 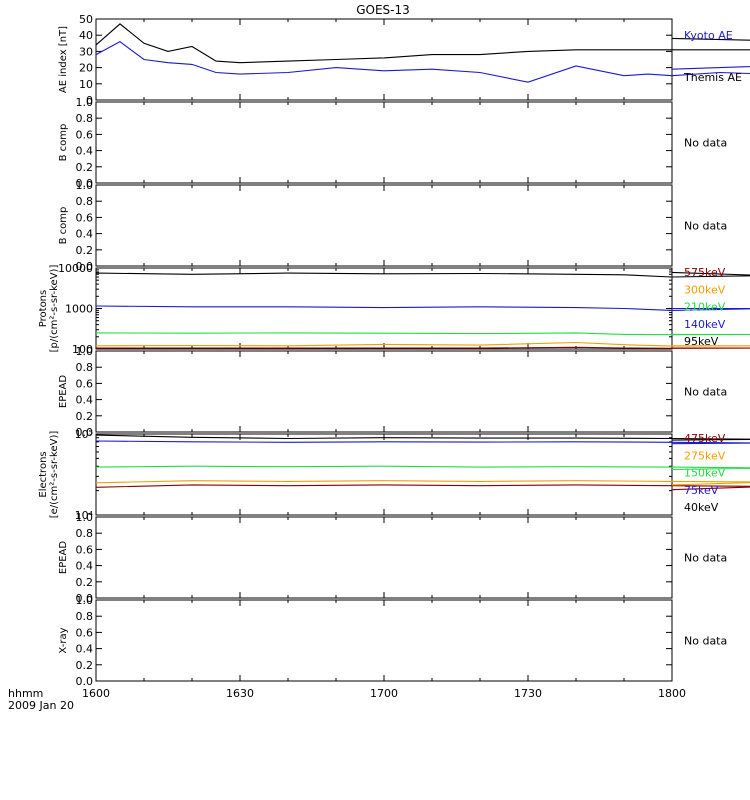 I want to click on y-tick-label: 10⁴, so click(x=84, y=515).